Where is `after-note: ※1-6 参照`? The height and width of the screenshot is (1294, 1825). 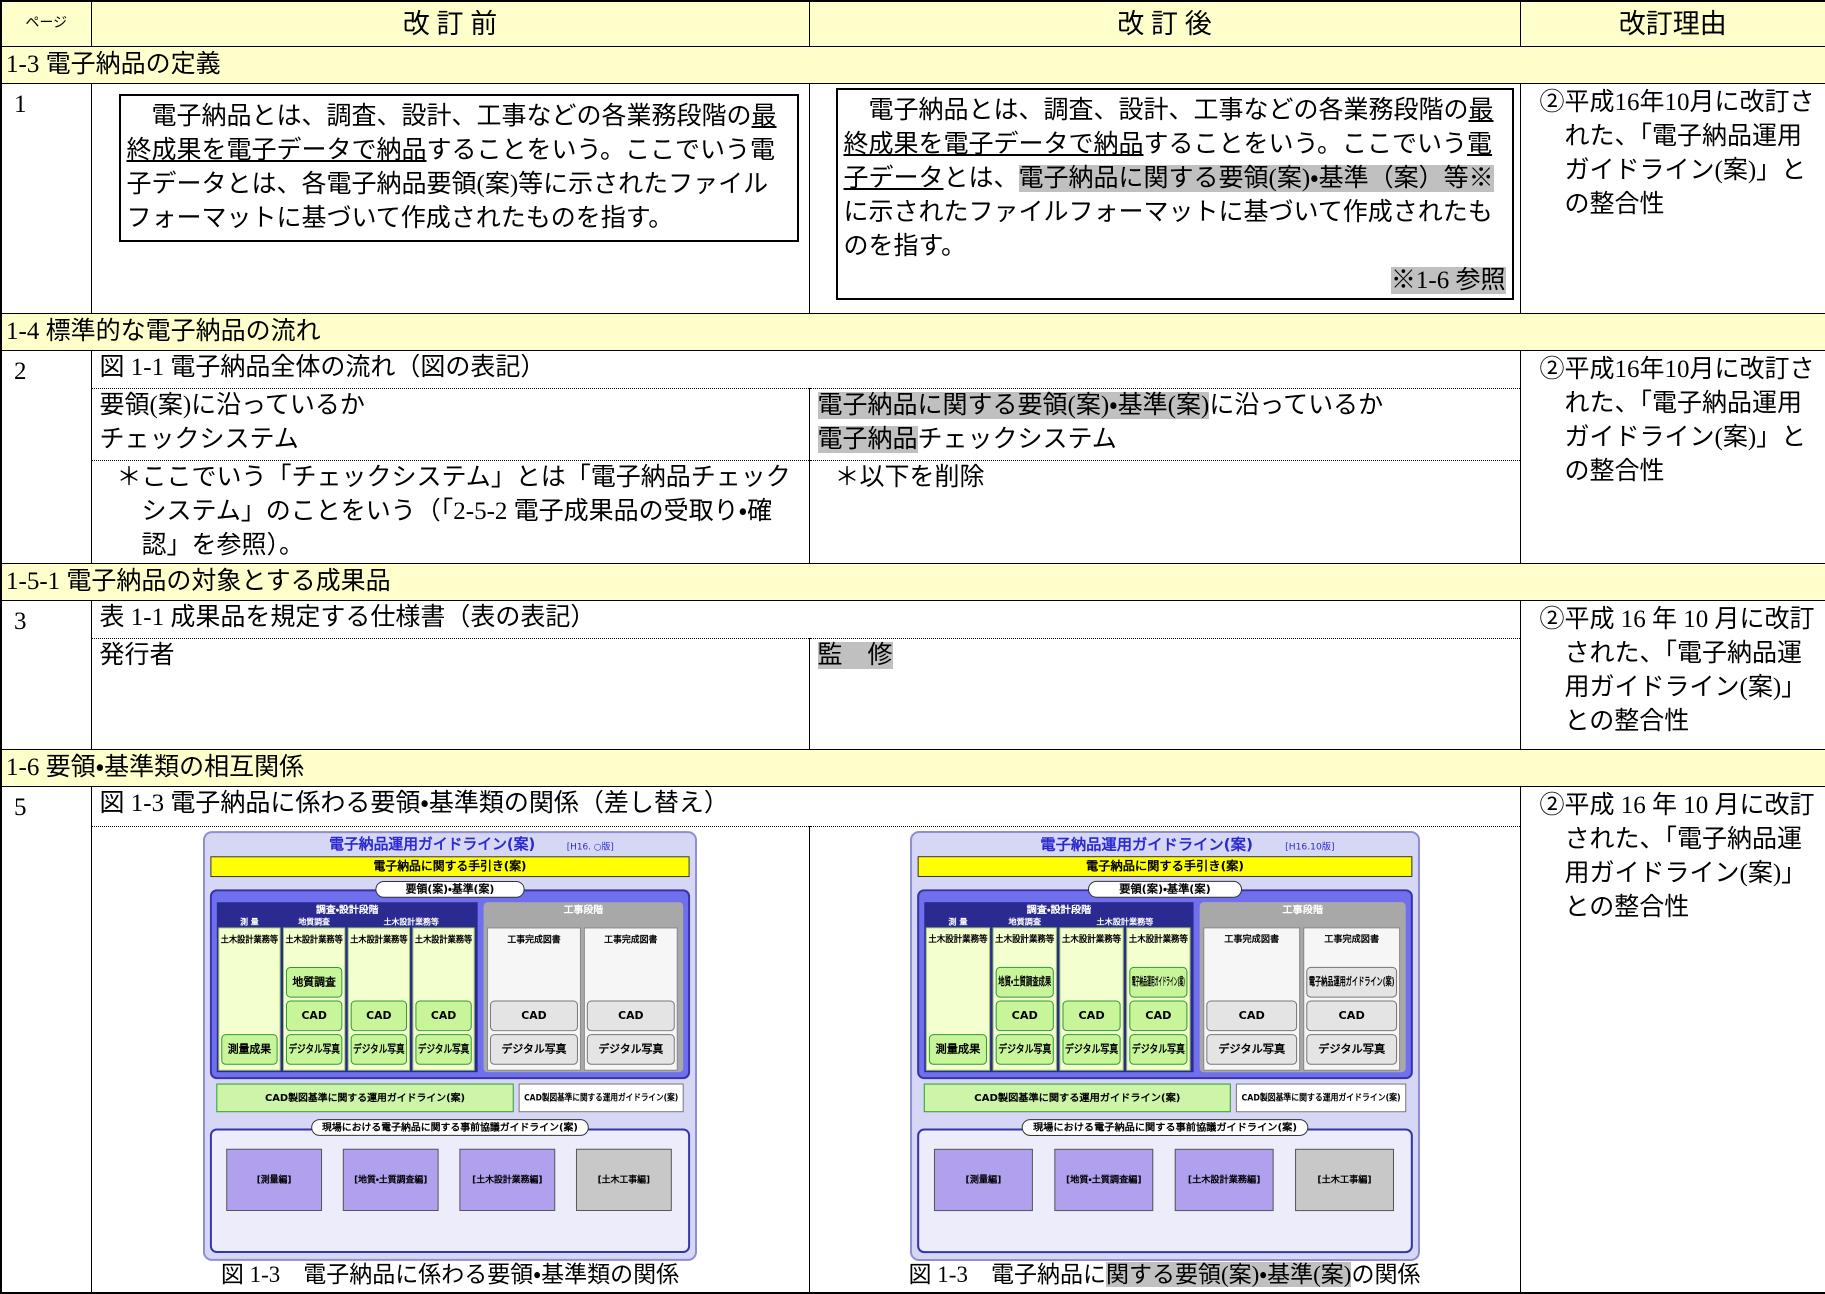 after-note: ※1-6 参照 is located at coordinates (1448, 280).